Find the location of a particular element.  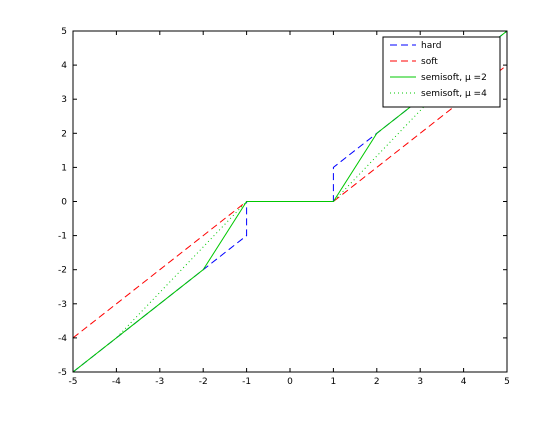

y-tick-label: -3 is located at coordinates (62, 305).